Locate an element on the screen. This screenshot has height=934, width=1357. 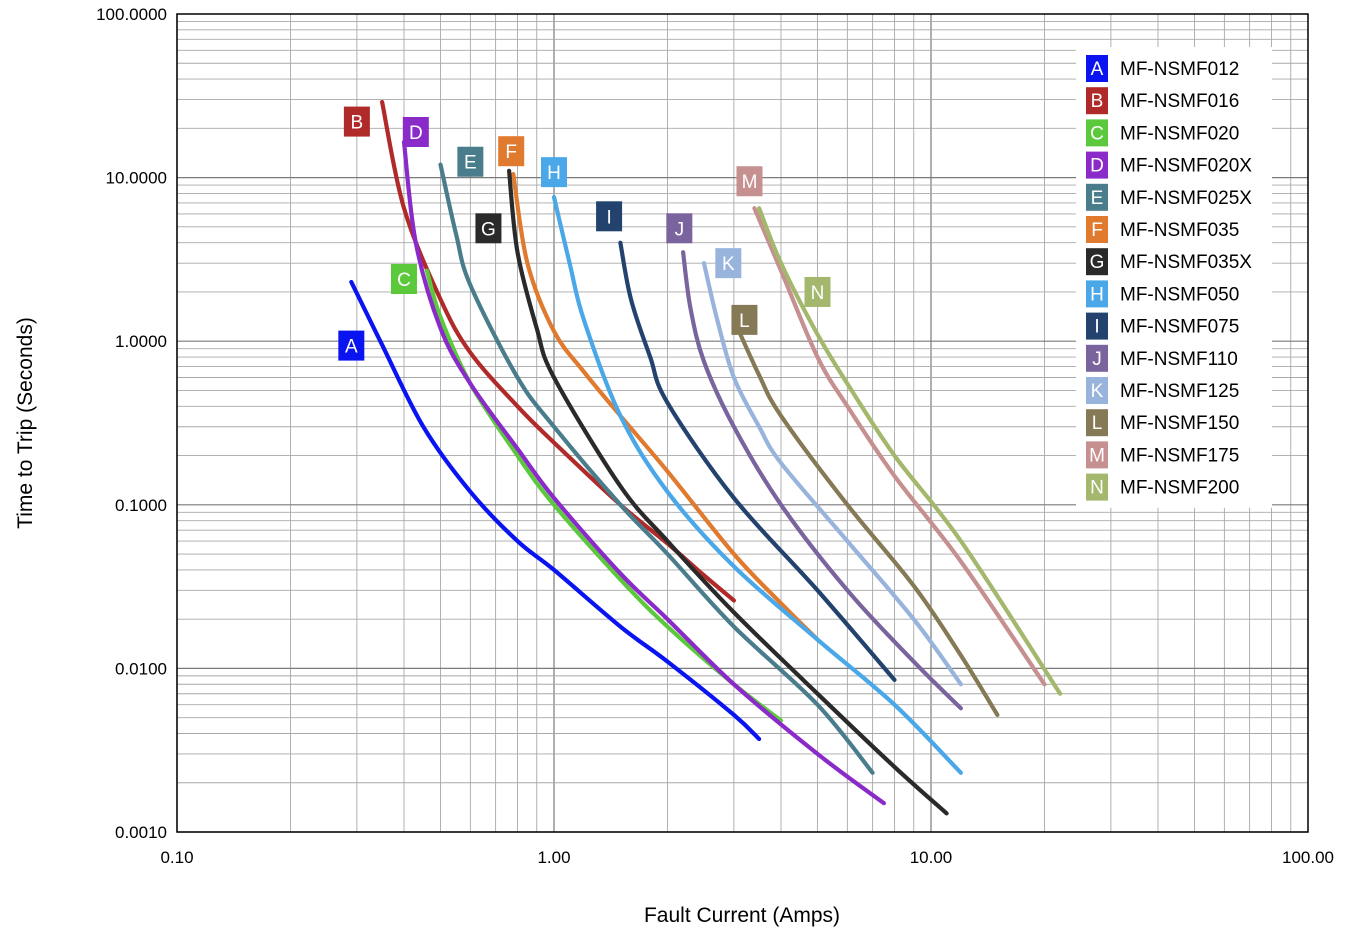
curve-badge-e: E is located at coordinates (470, 161).